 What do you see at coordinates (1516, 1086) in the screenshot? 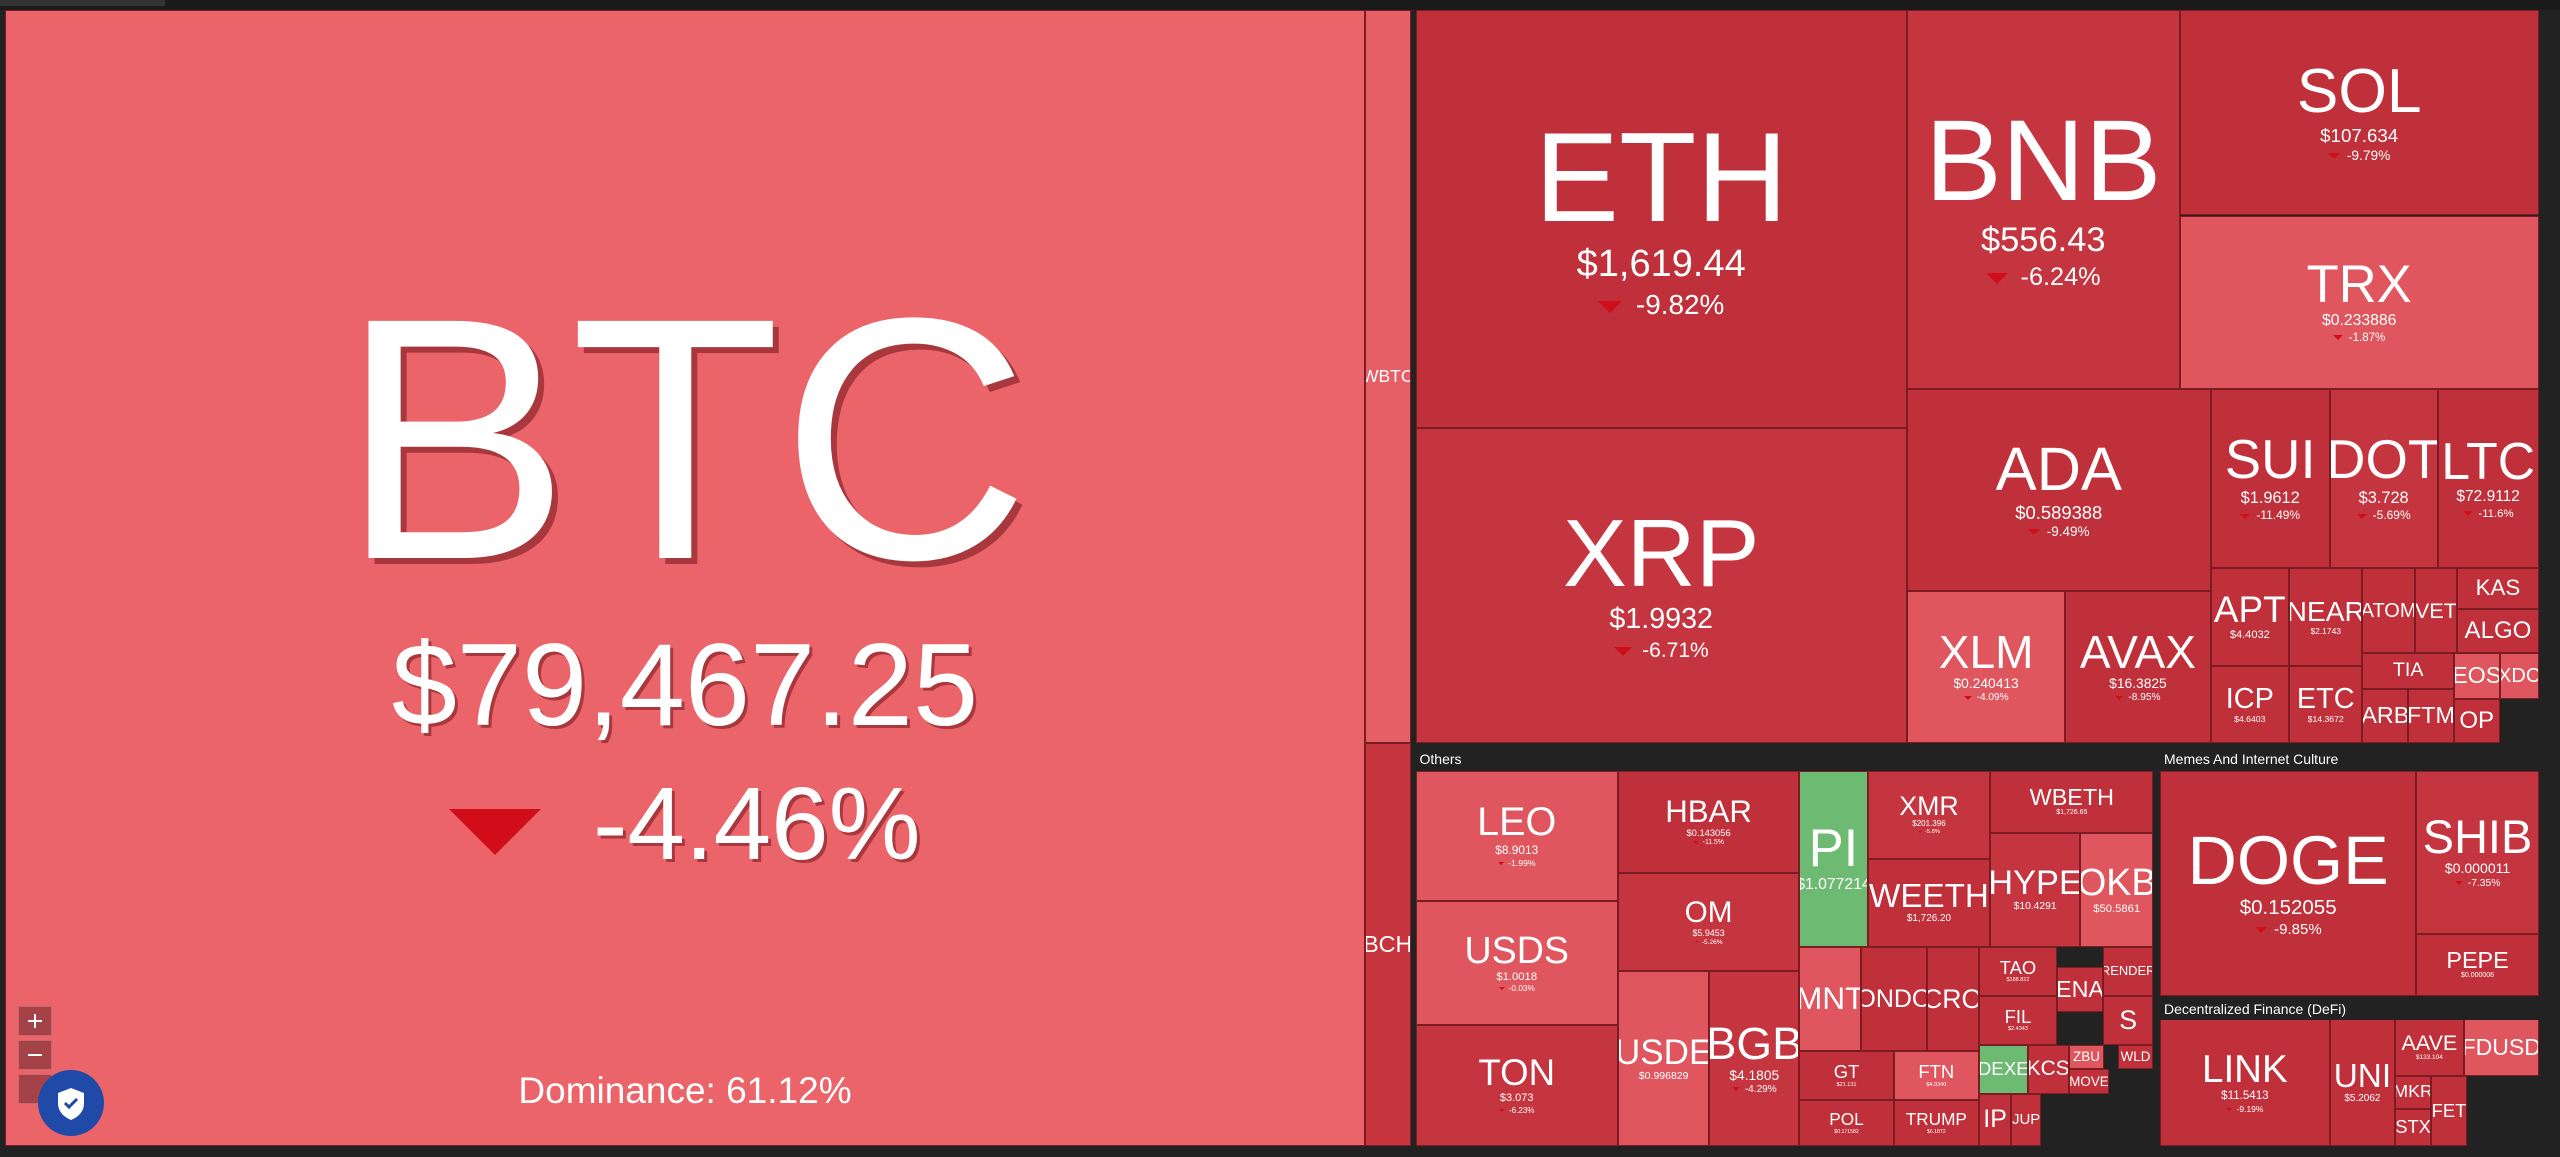
I see `tile: TON $3.073 -6.23%` at bounding box center [1516, 1086].